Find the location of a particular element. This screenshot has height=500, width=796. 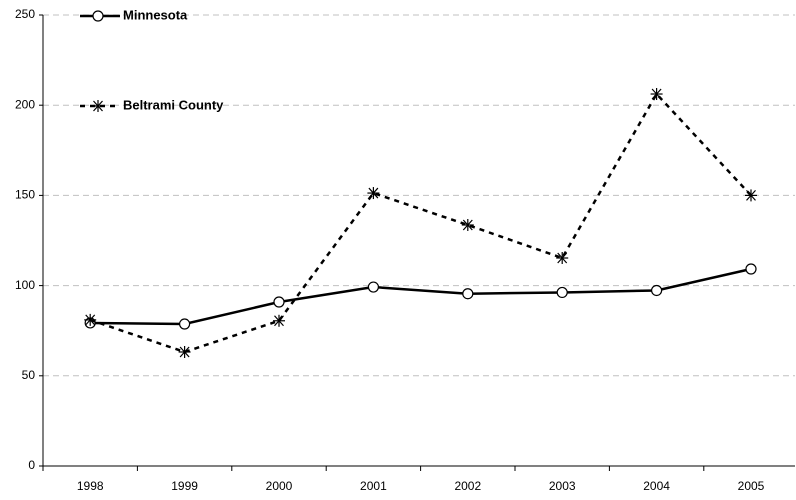

y-tick-label: 100 is located at coordinates (25, 285).